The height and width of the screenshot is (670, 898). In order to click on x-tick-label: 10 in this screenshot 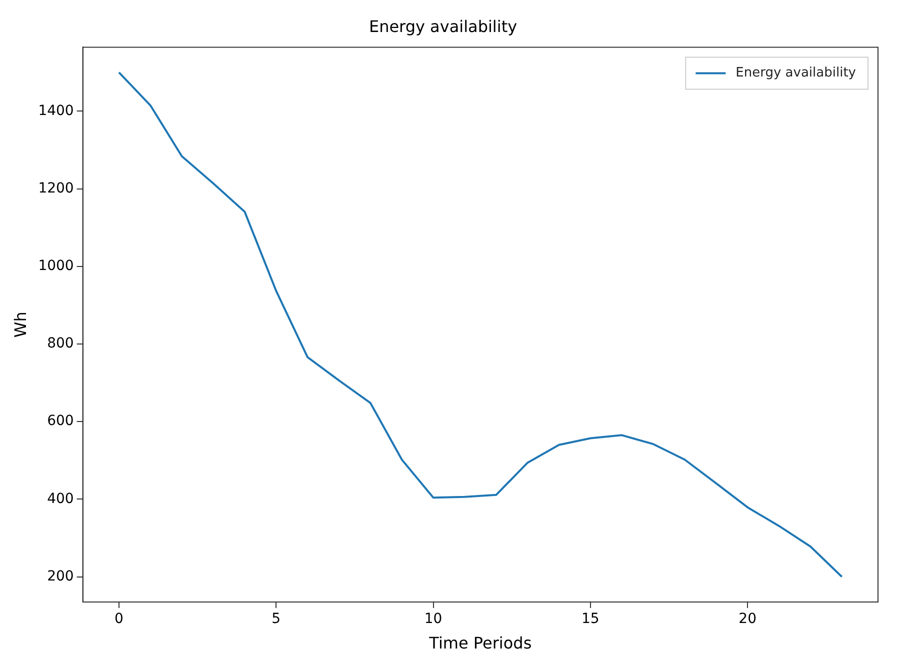, I will do `click(433, 619)`.